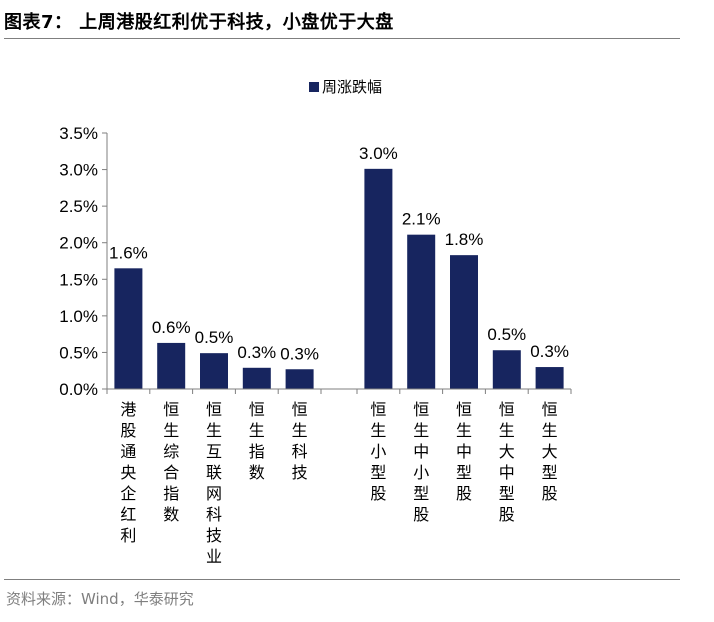 Image resolution: width=714 pixels, height=622 pixels. I want to click on source-note: 资料来源：Wind，华泰研究, so click(100, 599).